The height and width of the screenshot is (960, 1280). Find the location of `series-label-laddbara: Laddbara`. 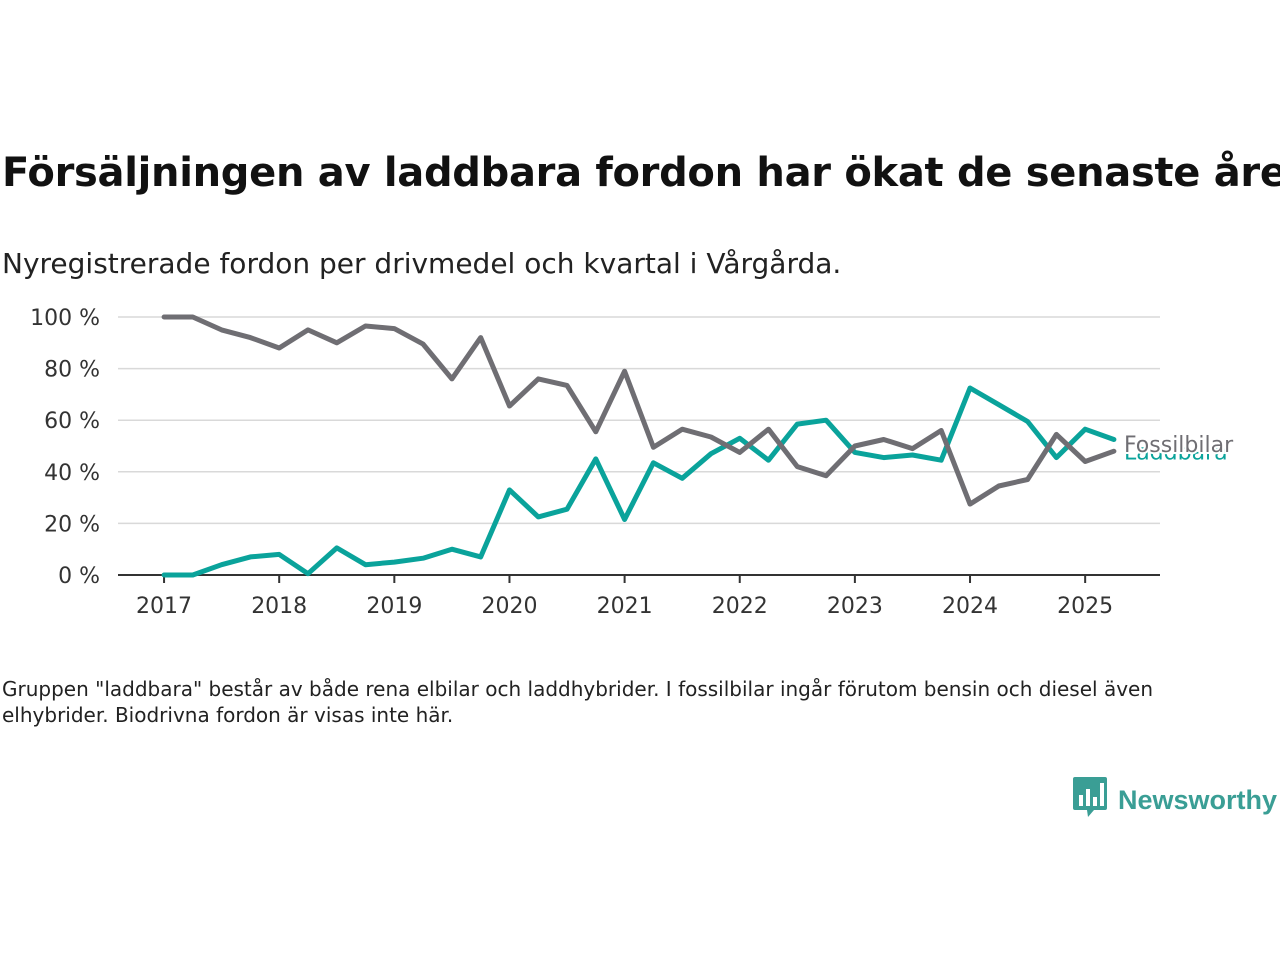

series-label-laddbara: Laddbara is located at coordinates (1176, 453).